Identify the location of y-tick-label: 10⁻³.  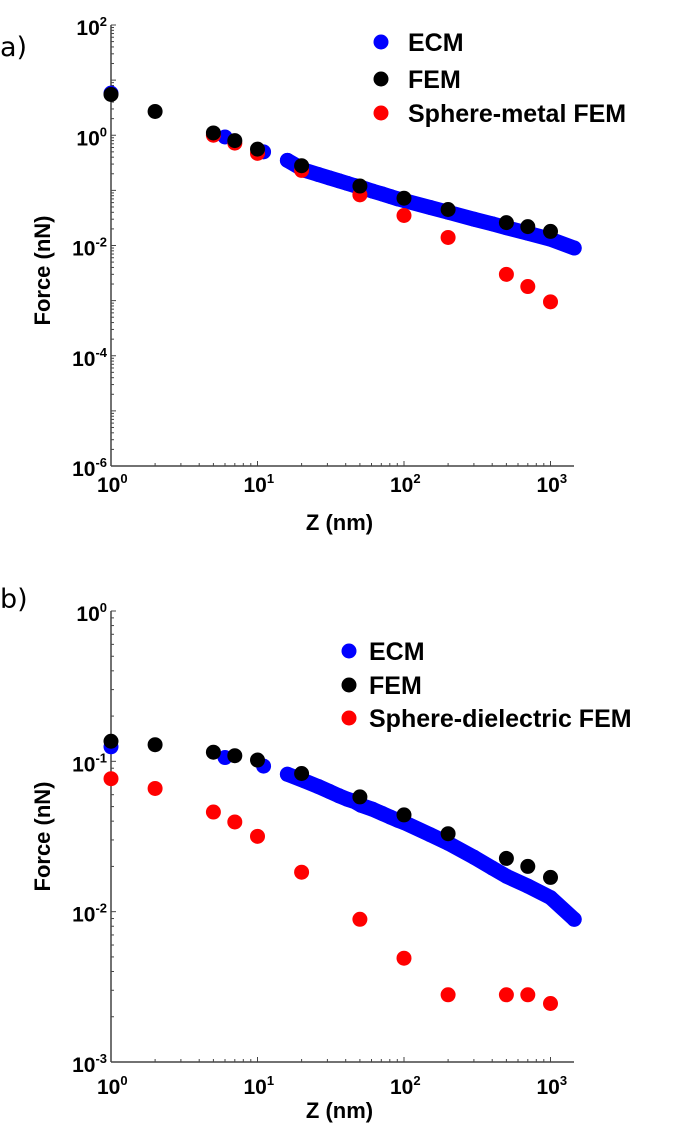
(89, 1064).